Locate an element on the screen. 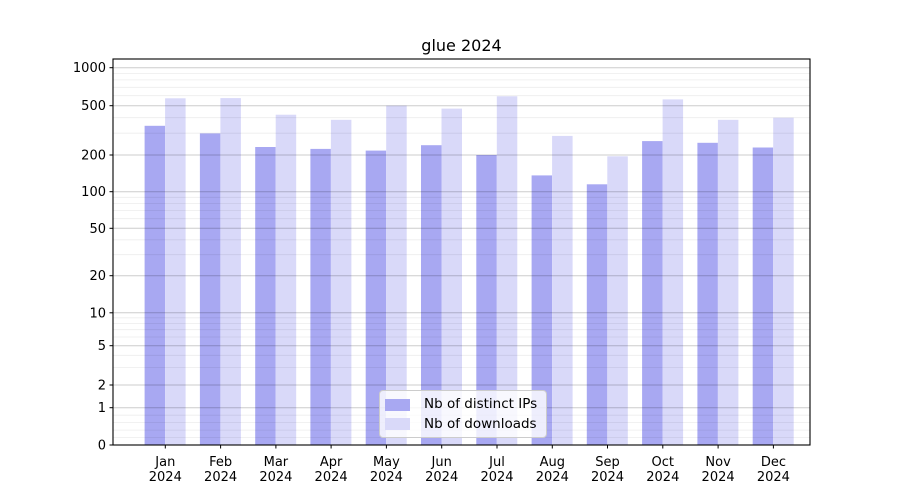 The height and width of the screenshot is (500, 900). bar-aug-distinct-ips is located at coordinates (542, 310).